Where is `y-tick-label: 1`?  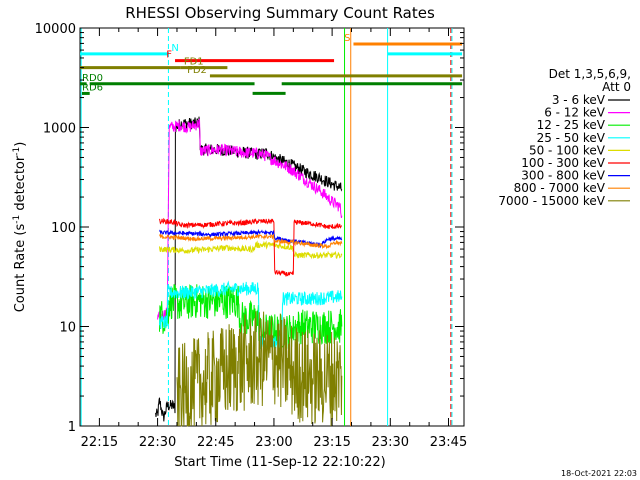 y-tick-label: 1 is located at coordinates (72, 427).